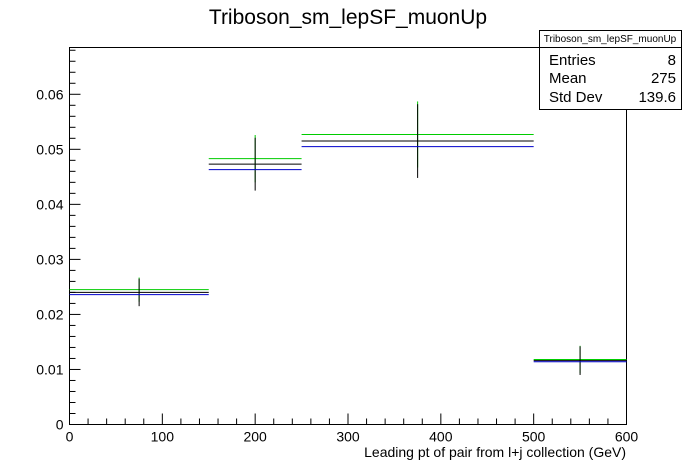 Image resolution: width=696 pixels, height=472 pixels. What do you see at coordinates (49, 204) in the screenshot?
I see `y-tick-label: 0.04` at bounding box center [49, 204].